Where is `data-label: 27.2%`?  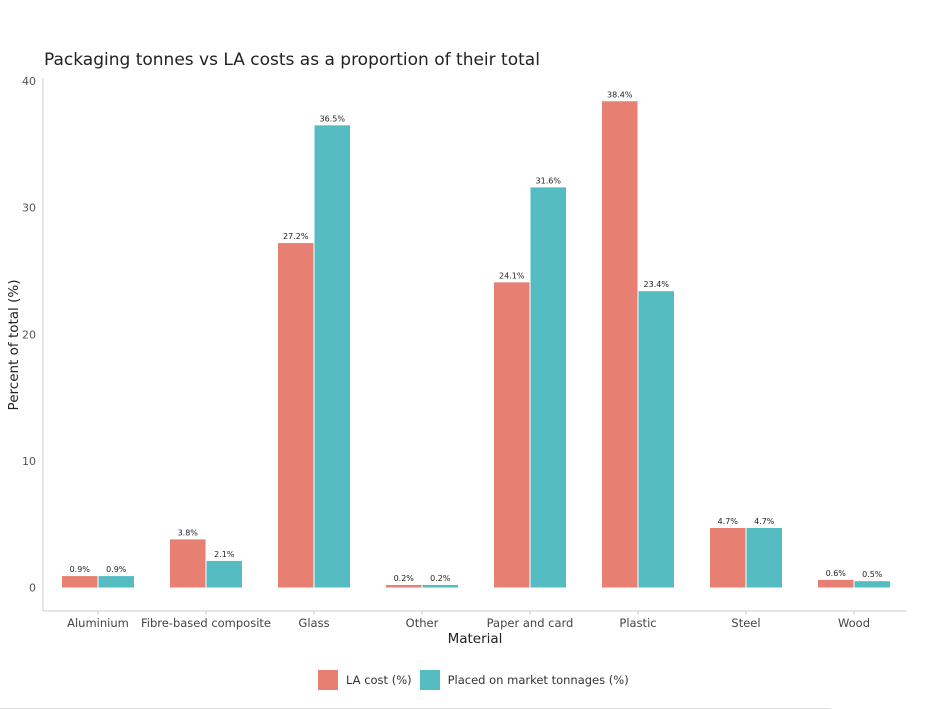
data-label: 27.2% is located at coordinates (296, 236).